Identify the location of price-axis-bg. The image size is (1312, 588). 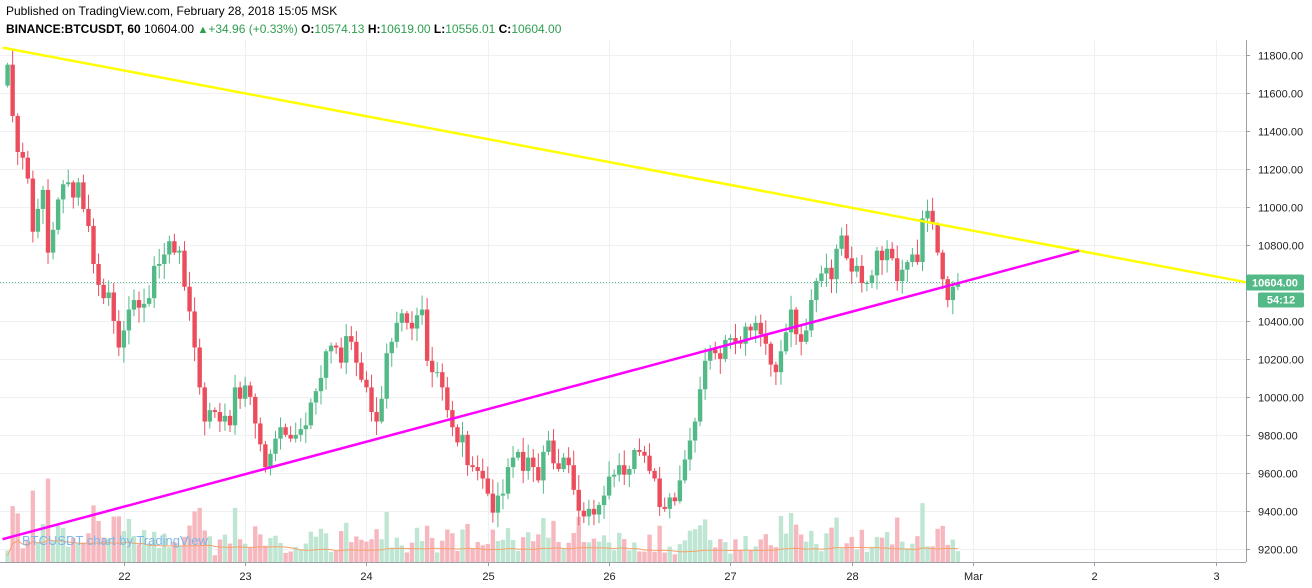
(1279, 314).